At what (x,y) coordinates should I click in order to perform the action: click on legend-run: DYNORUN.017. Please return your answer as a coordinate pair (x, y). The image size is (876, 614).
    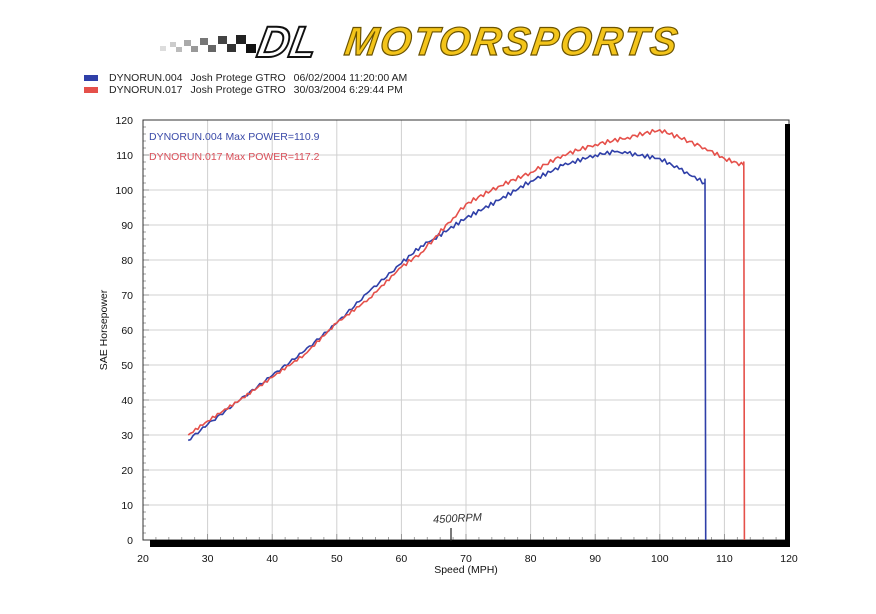
    Looking at the image, I should click on (146, 90).